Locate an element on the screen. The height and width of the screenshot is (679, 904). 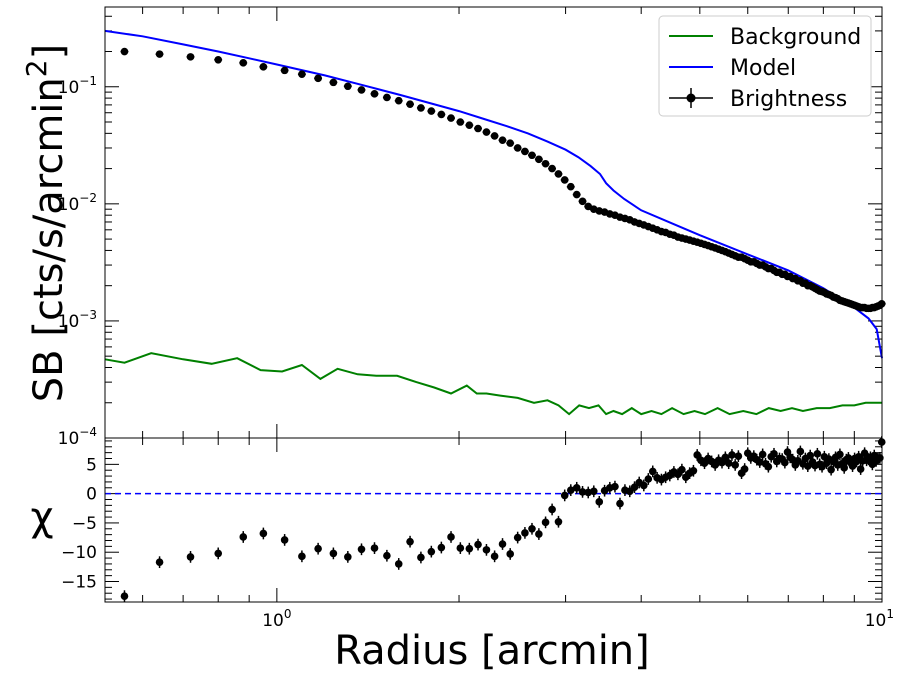
legend-frame is located at coordinates (765, 66).